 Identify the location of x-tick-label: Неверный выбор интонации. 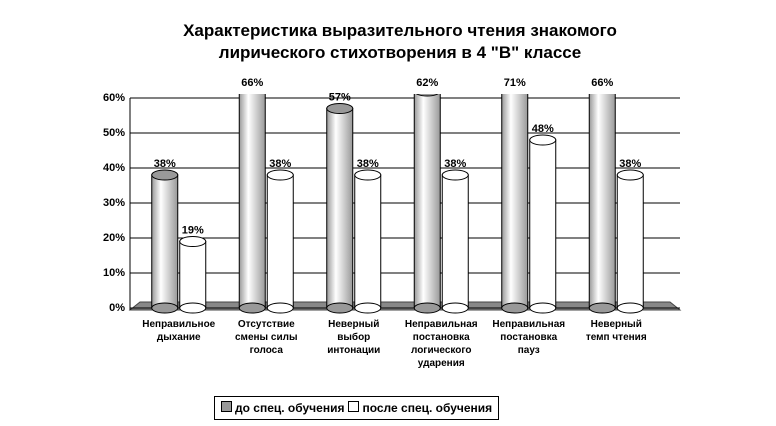
(354, 337).